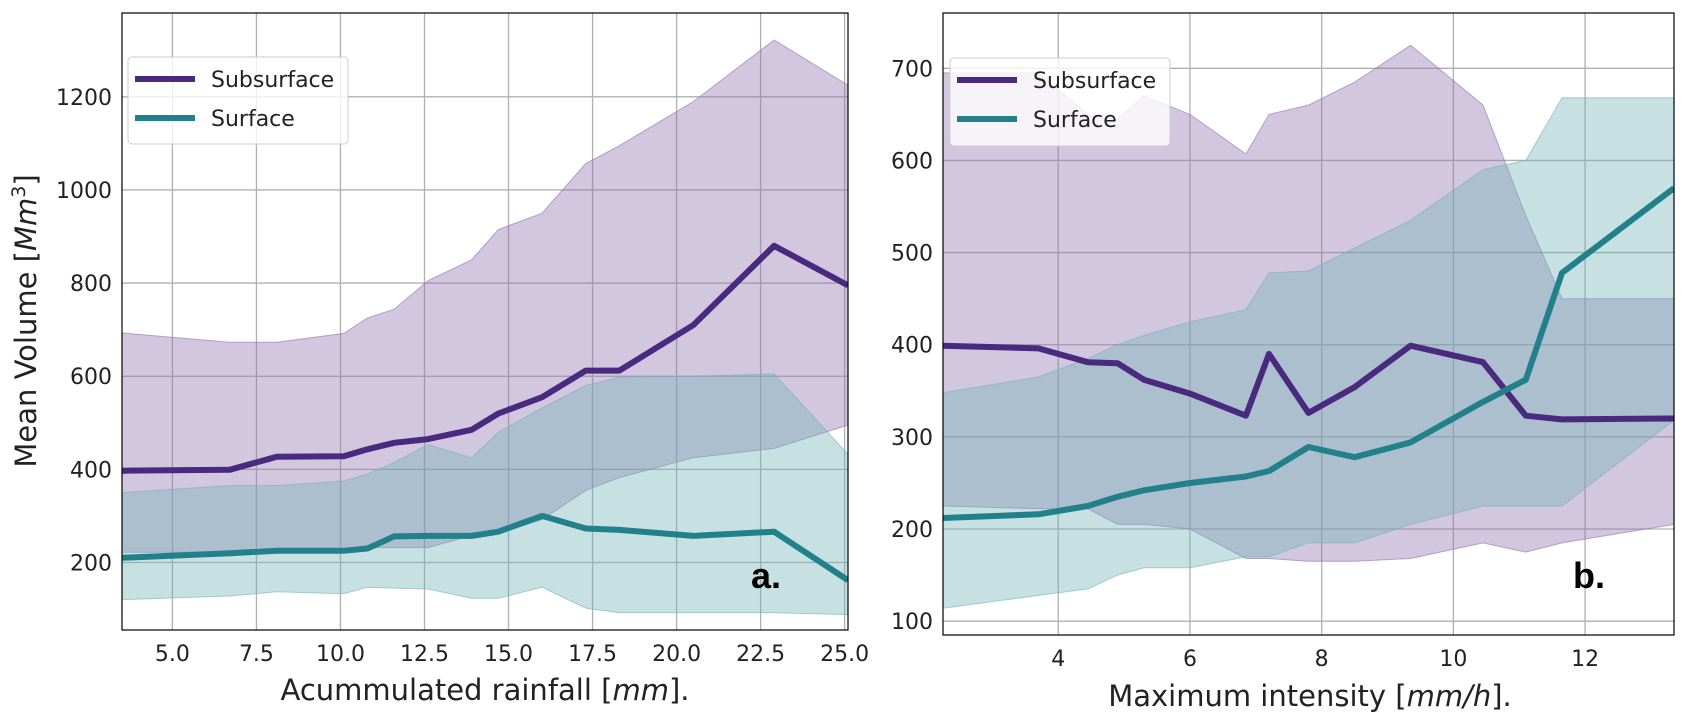 This screenshot has height=718, width=1688. Describe the element at coordinates (592, 654) in the screenshot. I see `x-tick-label: 17.5` at that location.